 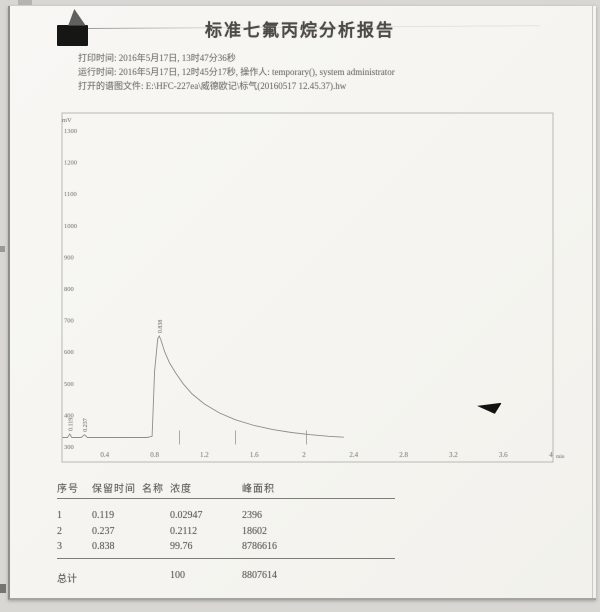 What do you see at coordinates (229, 546) in the screenshot?
I see `table-row: 3 0.838 99.76 8786616` at bounding box center [229, 546].